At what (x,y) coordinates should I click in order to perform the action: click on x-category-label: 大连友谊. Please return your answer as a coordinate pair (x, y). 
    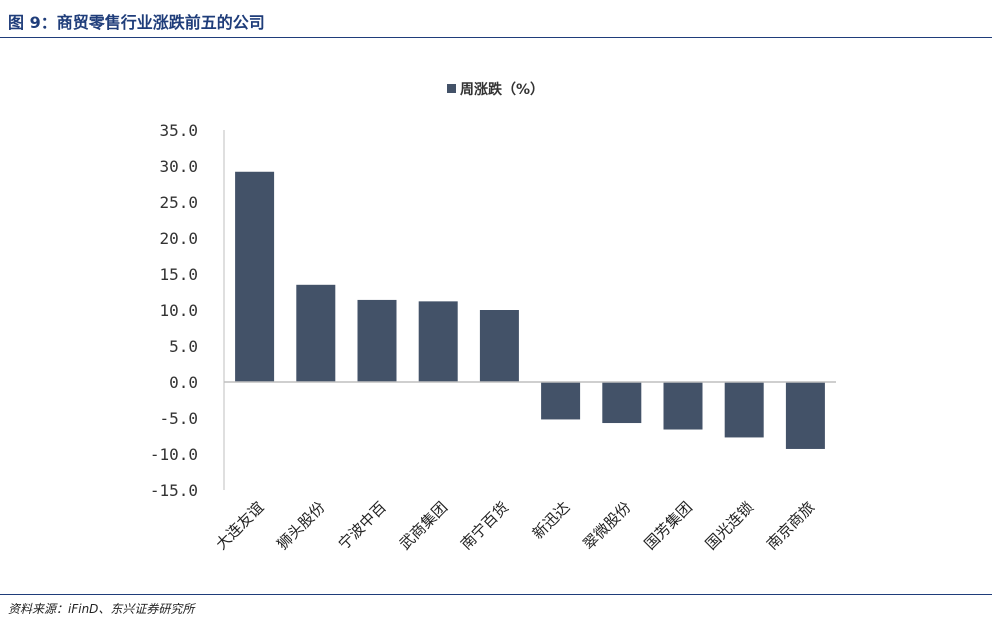
    Looking at the image, I should click on (239, 525).